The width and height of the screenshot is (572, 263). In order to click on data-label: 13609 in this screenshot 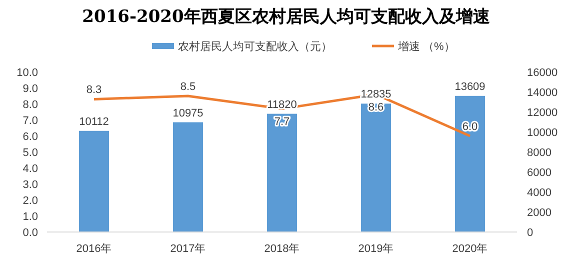, I will do `click(470, 86)`.